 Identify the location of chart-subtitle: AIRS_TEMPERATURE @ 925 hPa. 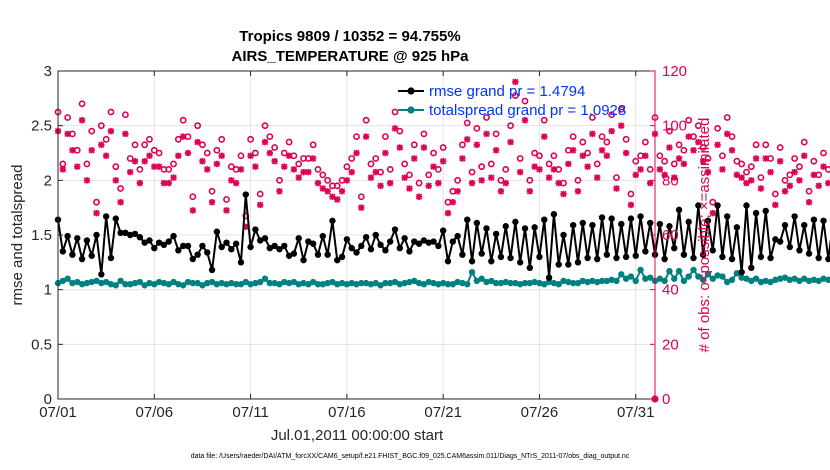
(351, 56).